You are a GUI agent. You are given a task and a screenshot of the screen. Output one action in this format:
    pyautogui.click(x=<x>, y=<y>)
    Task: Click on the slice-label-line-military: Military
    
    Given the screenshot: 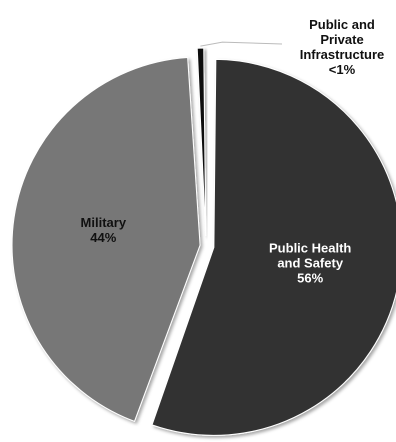 What is the action you would take?
    pyautogui.click(x=104, y=222)
    